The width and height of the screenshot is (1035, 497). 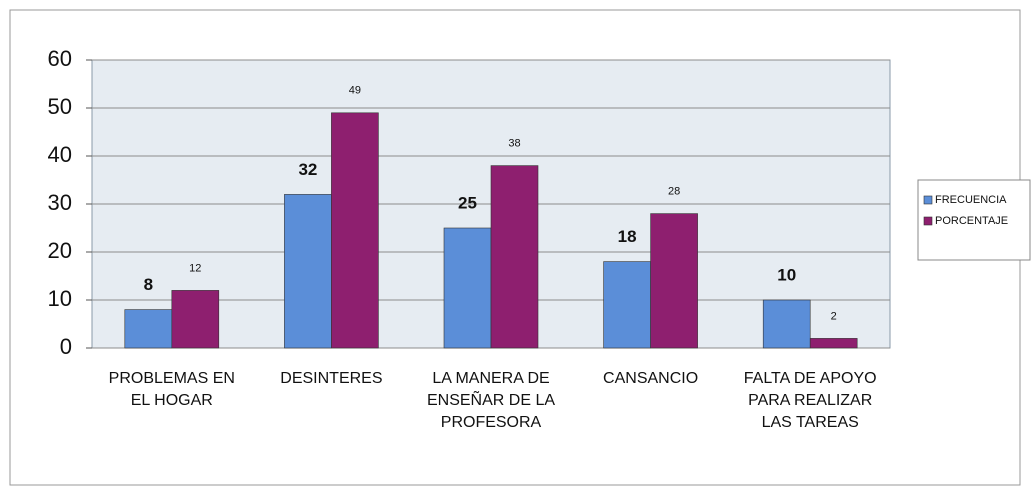 What do you see at coordinates (60, 298) in the screenshot?
I see `y-tick-label: 10` at bounding box center [60, 298].